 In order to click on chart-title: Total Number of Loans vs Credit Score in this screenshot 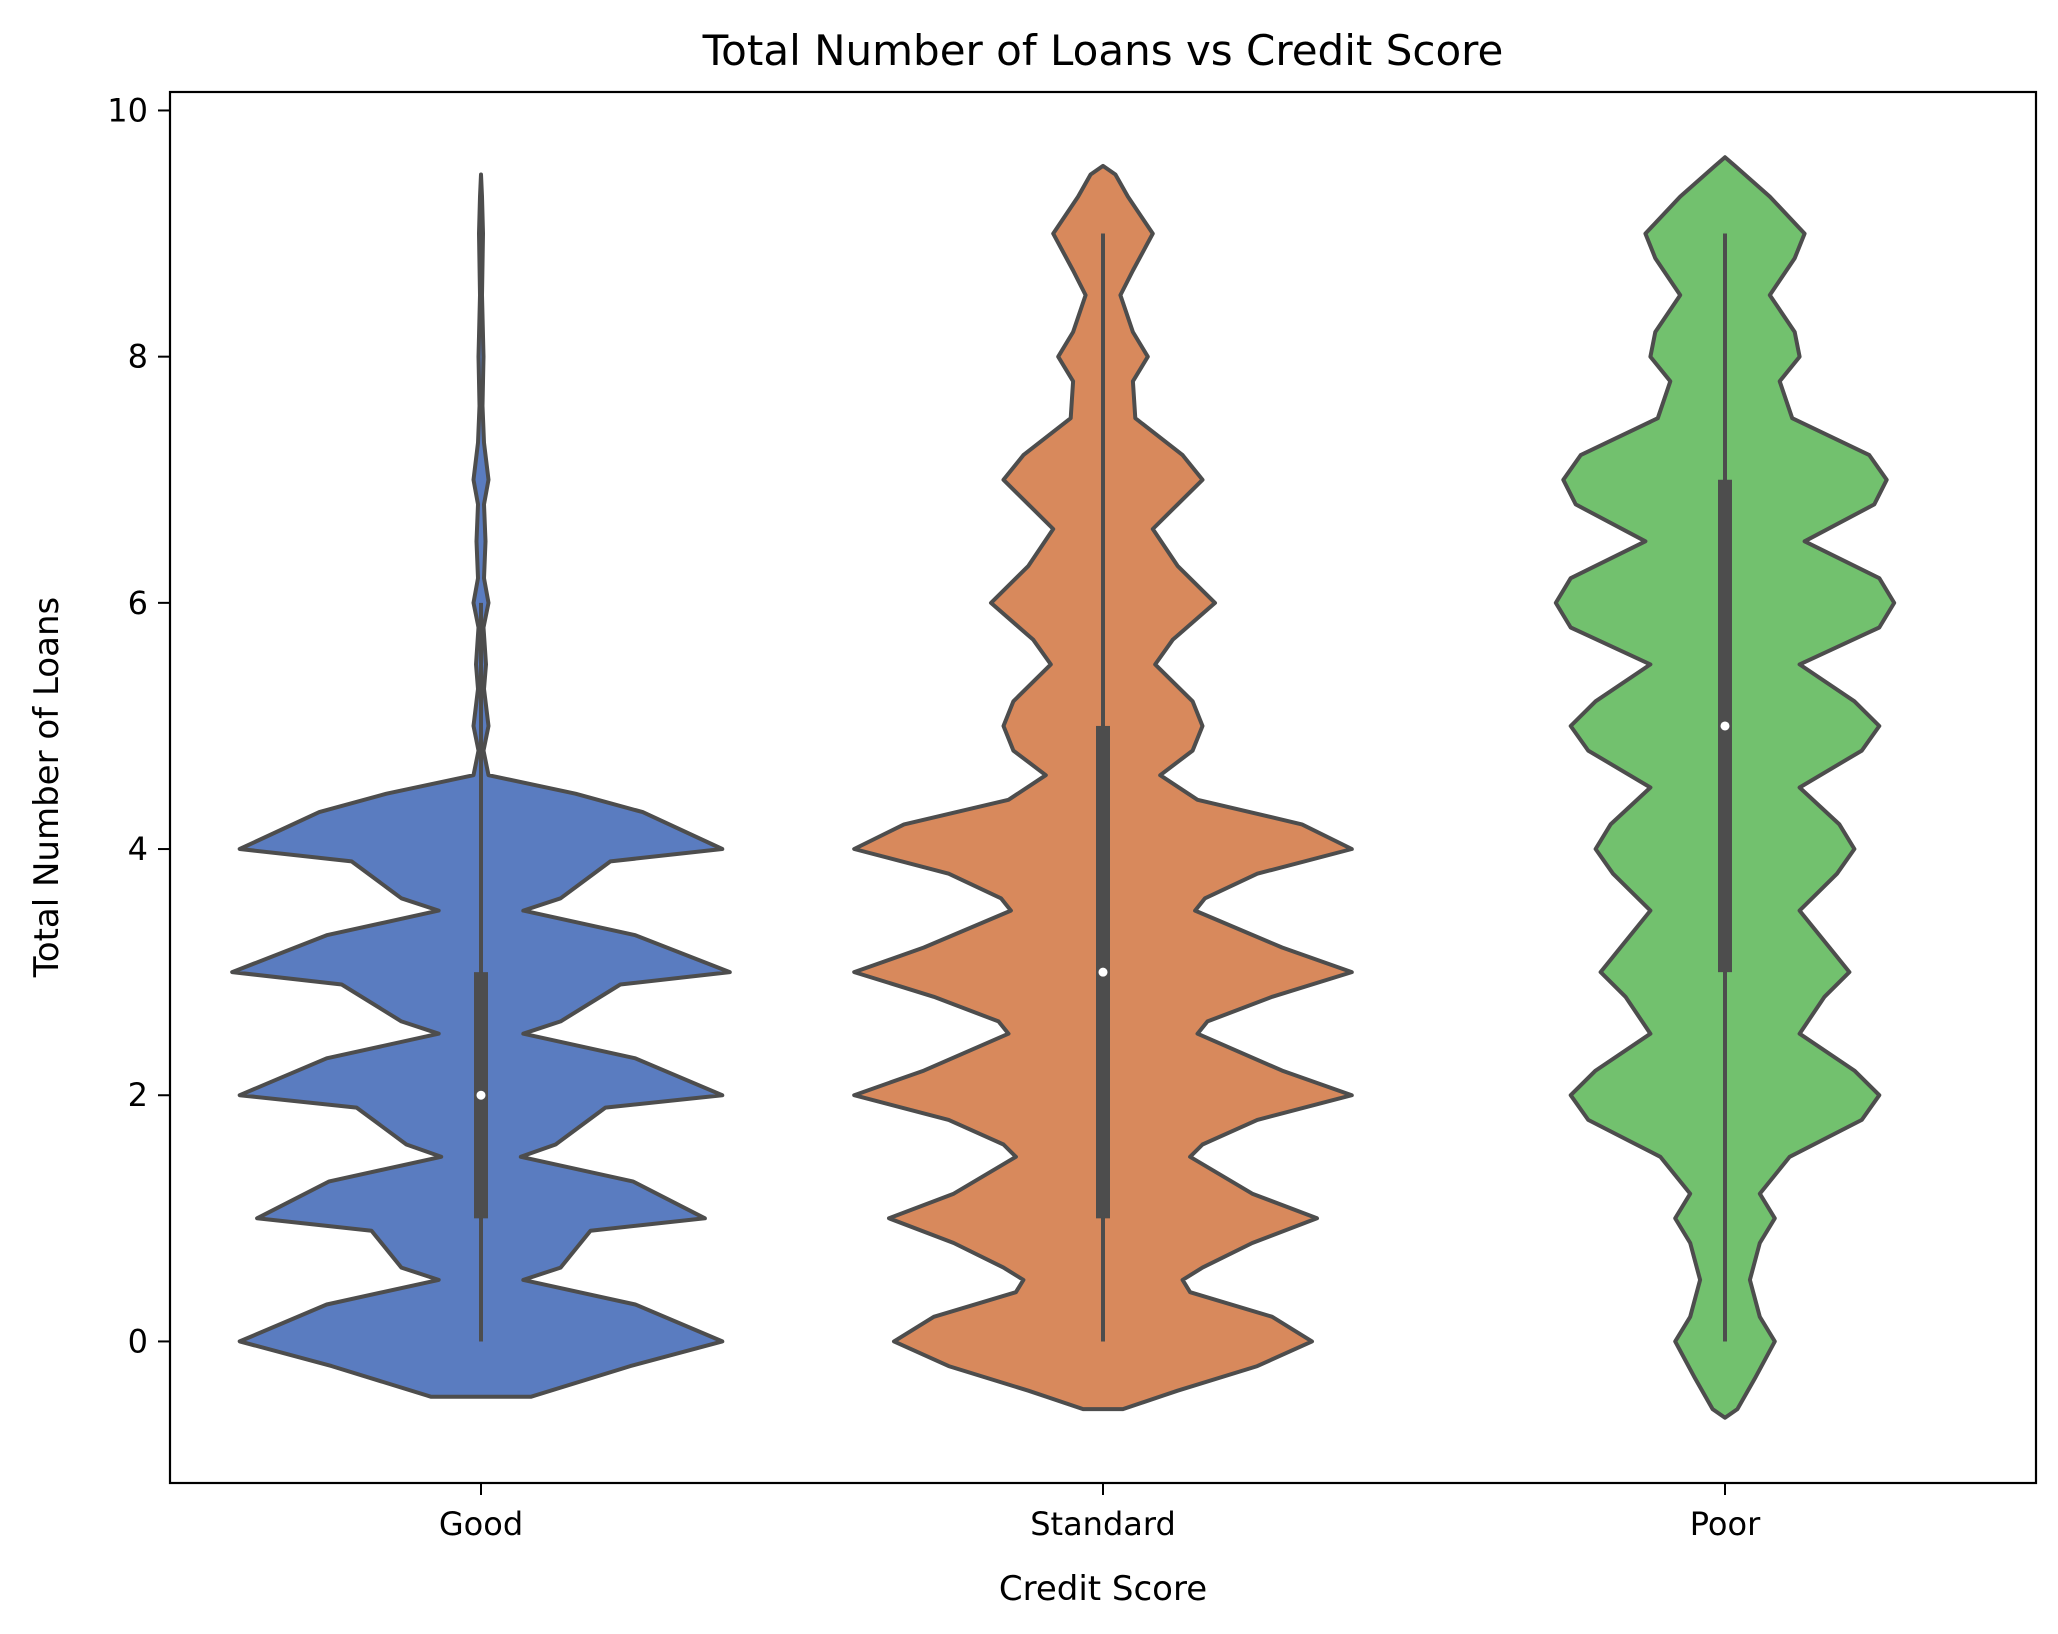, I will do `click(1103, 50)`.